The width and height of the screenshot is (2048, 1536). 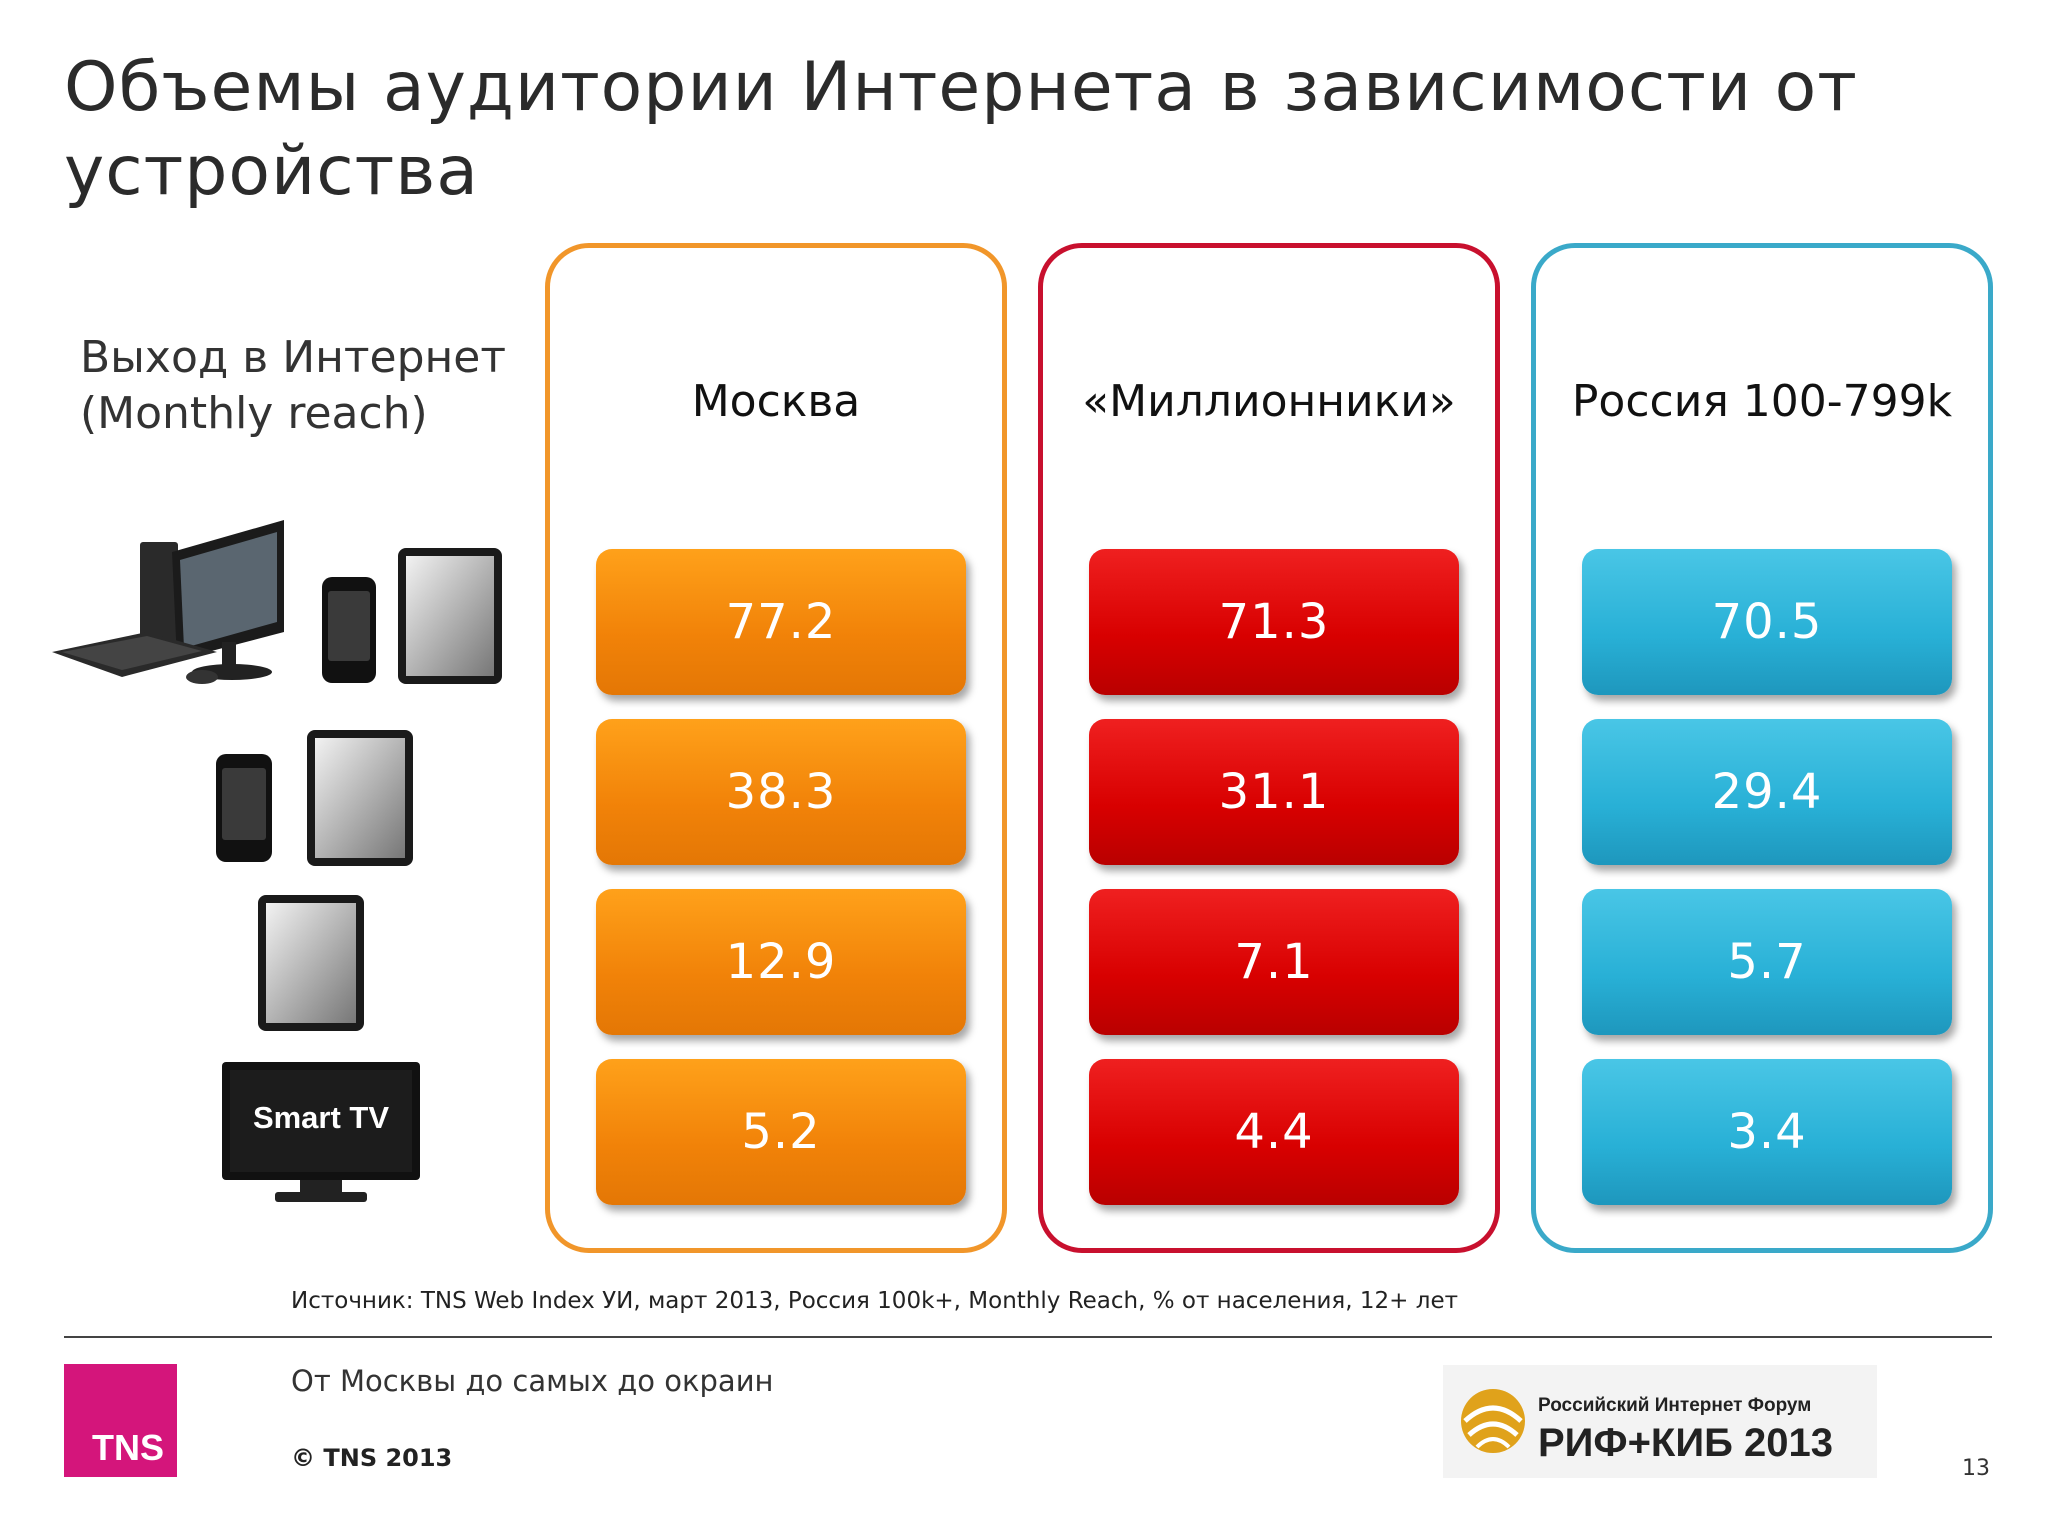 What do you see at coordinates (781, 622) in the screenshot?
I see `value-box: 77.2` at bounding box center [781, 622].